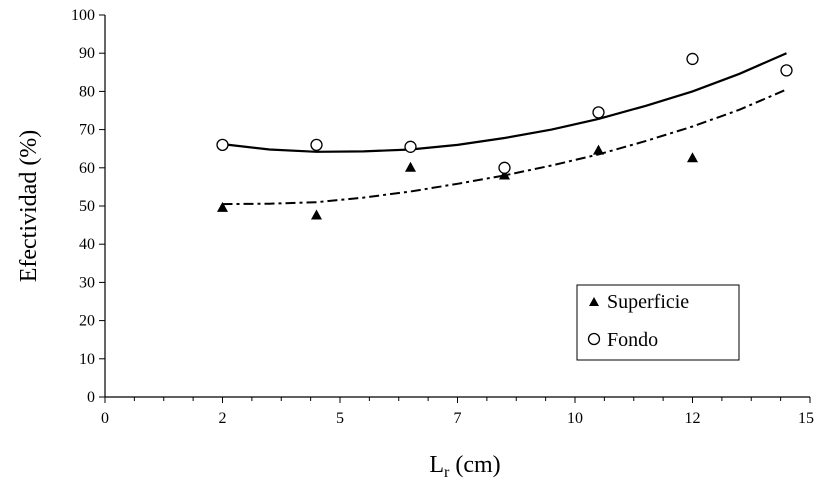  I want to click on x-tick-label: 0, so click(105, 418).